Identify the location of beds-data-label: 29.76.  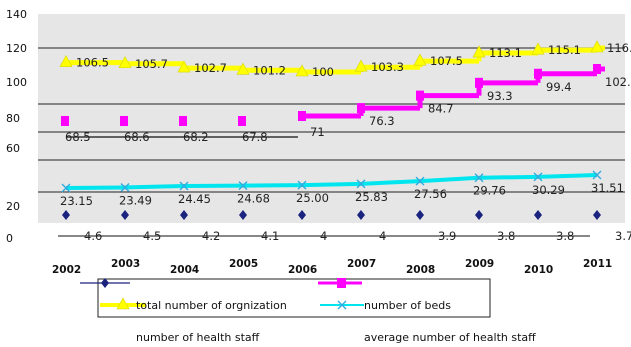
(489, 191).